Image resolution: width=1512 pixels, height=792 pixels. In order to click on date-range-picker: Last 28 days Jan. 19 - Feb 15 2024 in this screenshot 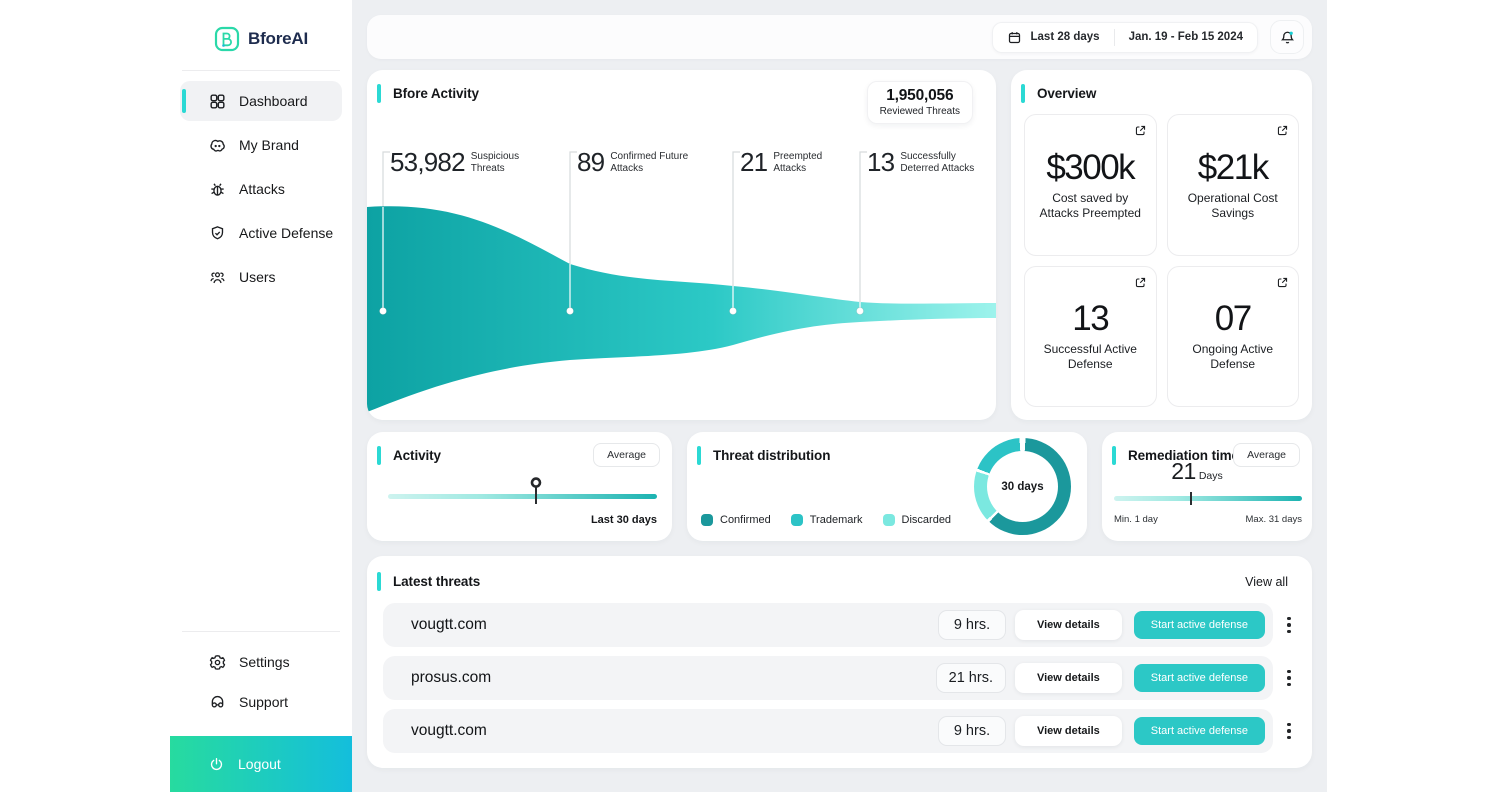, I will do `click(1124, 37)`.